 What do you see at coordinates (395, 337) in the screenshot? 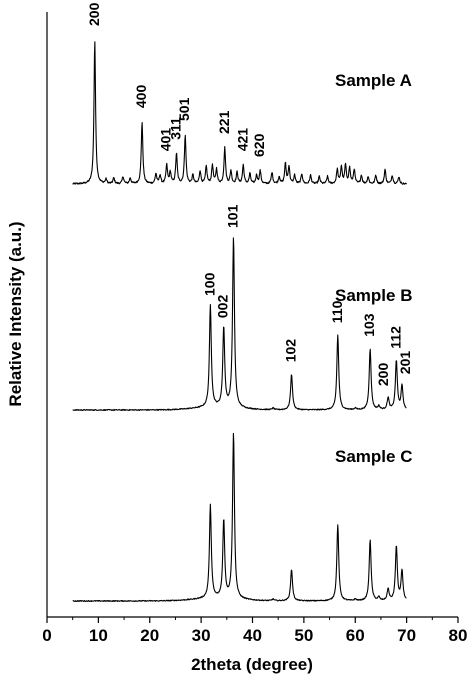
I see `peak-label: 112` at bounding box center [395, 337].